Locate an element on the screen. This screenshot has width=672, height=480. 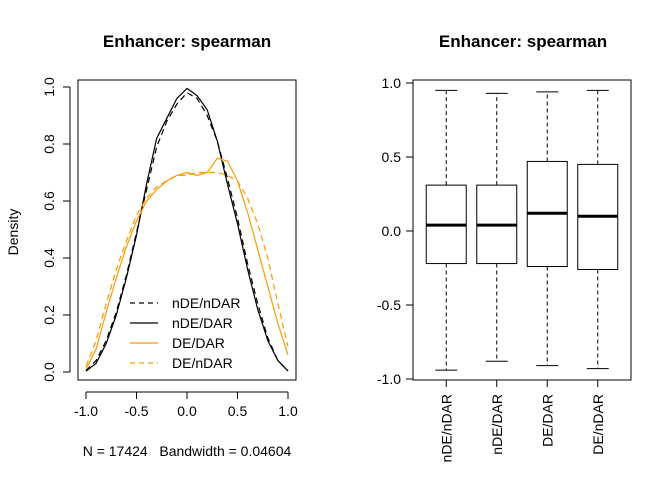
box-x-tick-label-de-ndar: DE/nDAR is located at coordinates (598, 424).